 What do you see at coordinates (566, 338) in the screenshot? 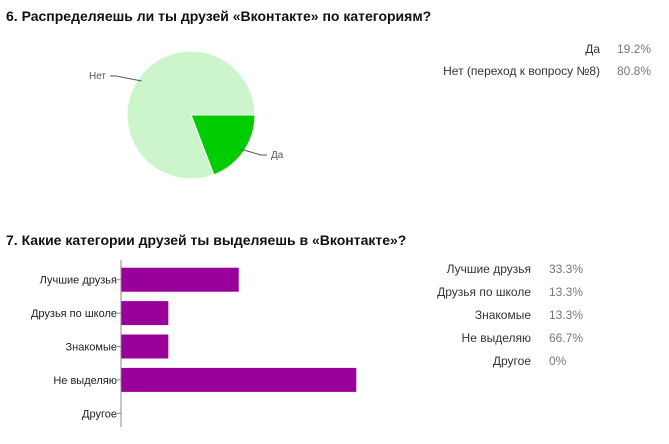
I see `bar-legend-pct: 66.7%` at bounding box center [566, 338].